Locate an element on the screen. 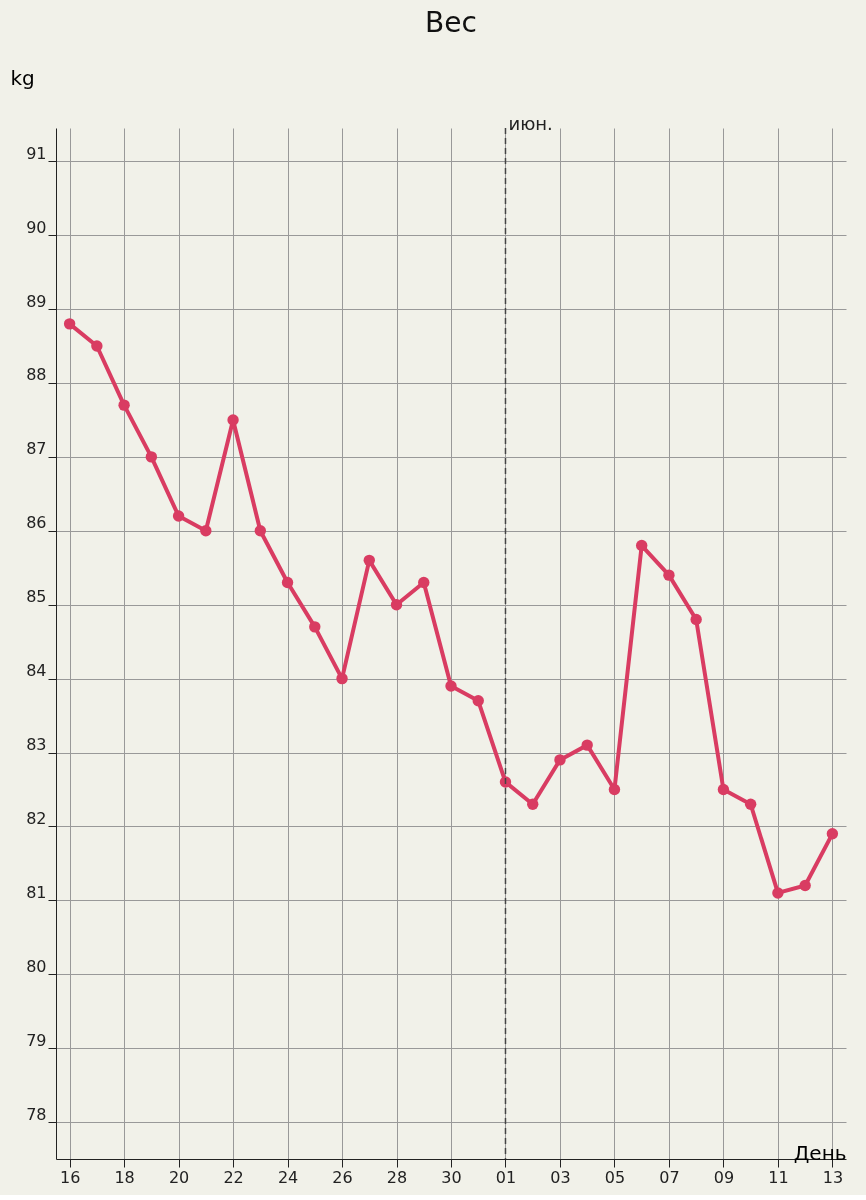  y-tick-label: 82 is located at coordinates (36, 818).